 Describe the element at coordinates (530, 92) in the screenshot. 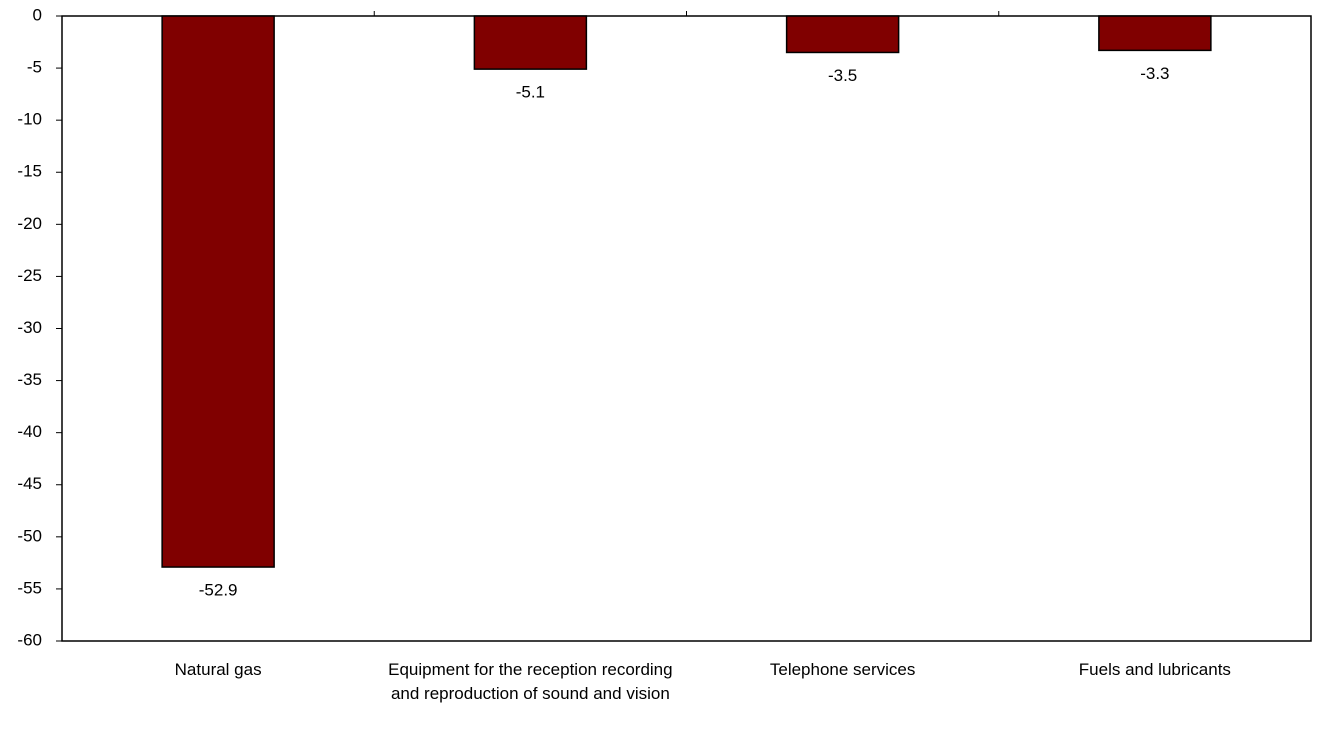

I see `data-label: -5.1` at that location.